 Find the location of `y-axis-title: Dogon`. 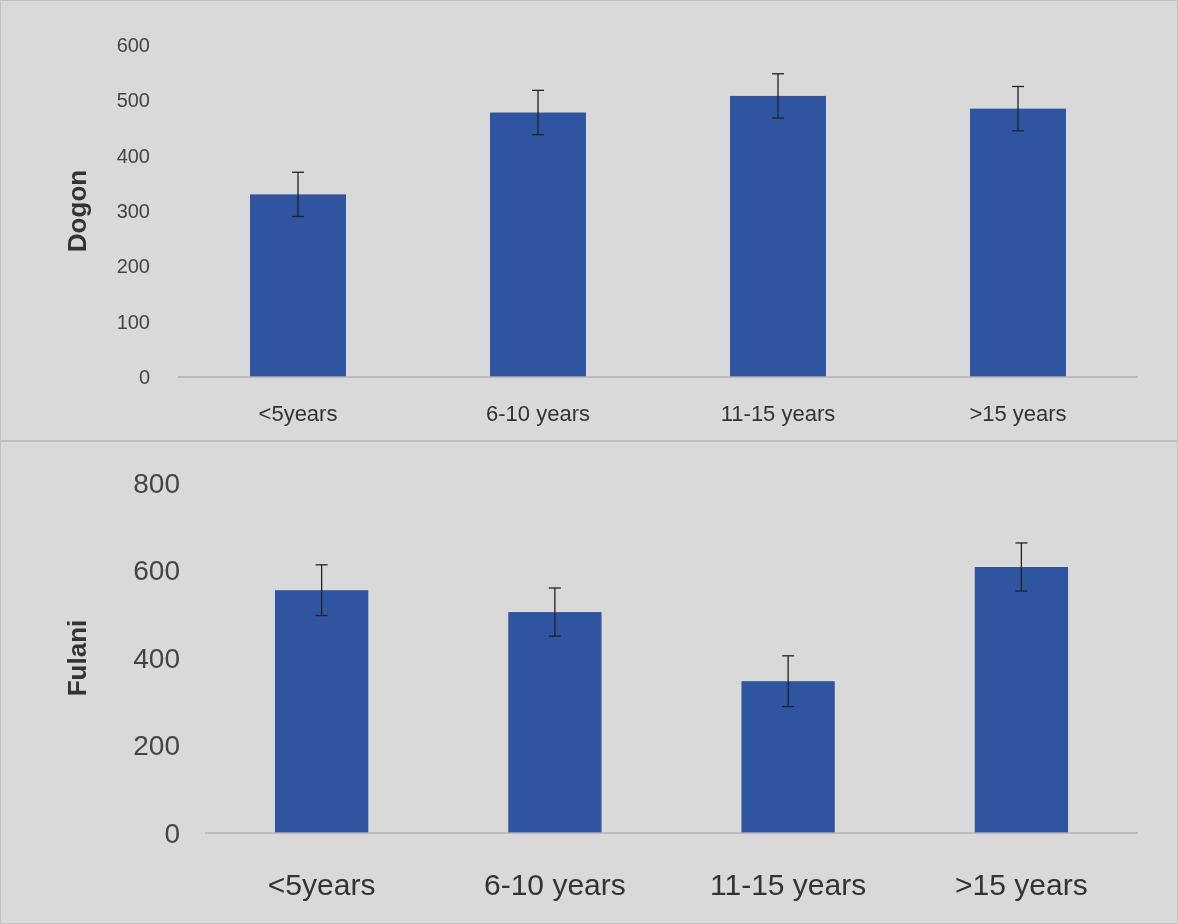

y-axis-title: Dogon is located at coordinates (77, 211).